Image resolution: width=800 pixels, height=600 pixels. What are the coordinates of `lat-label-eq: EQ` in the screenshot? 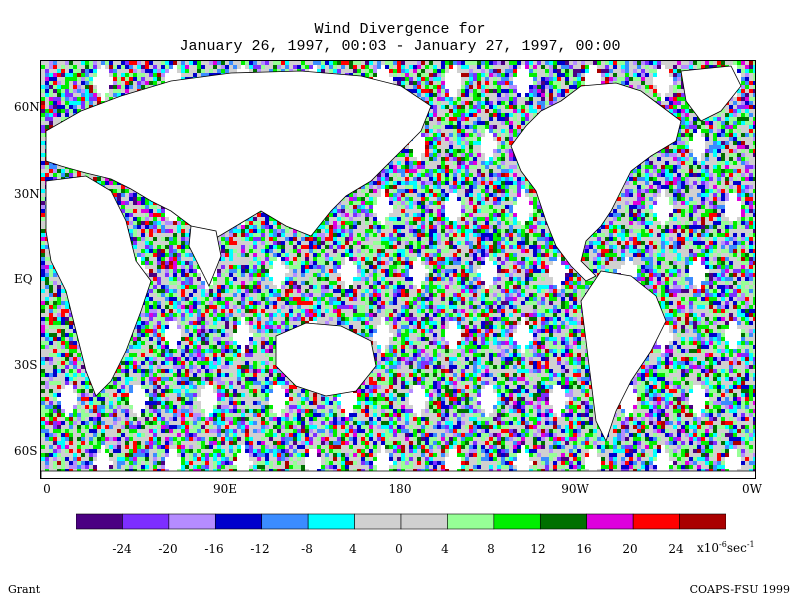 It's located at (23, 279).